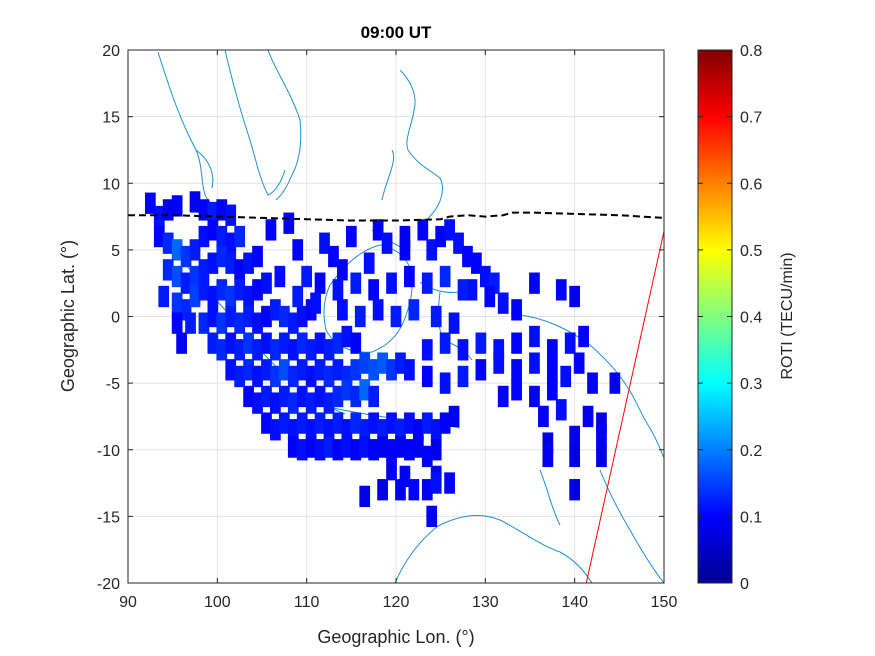 The image size is (875, 656). Describe the element at coordinates (307, 602) in the screenshot. I see `x-tick-label: 110` at that location.